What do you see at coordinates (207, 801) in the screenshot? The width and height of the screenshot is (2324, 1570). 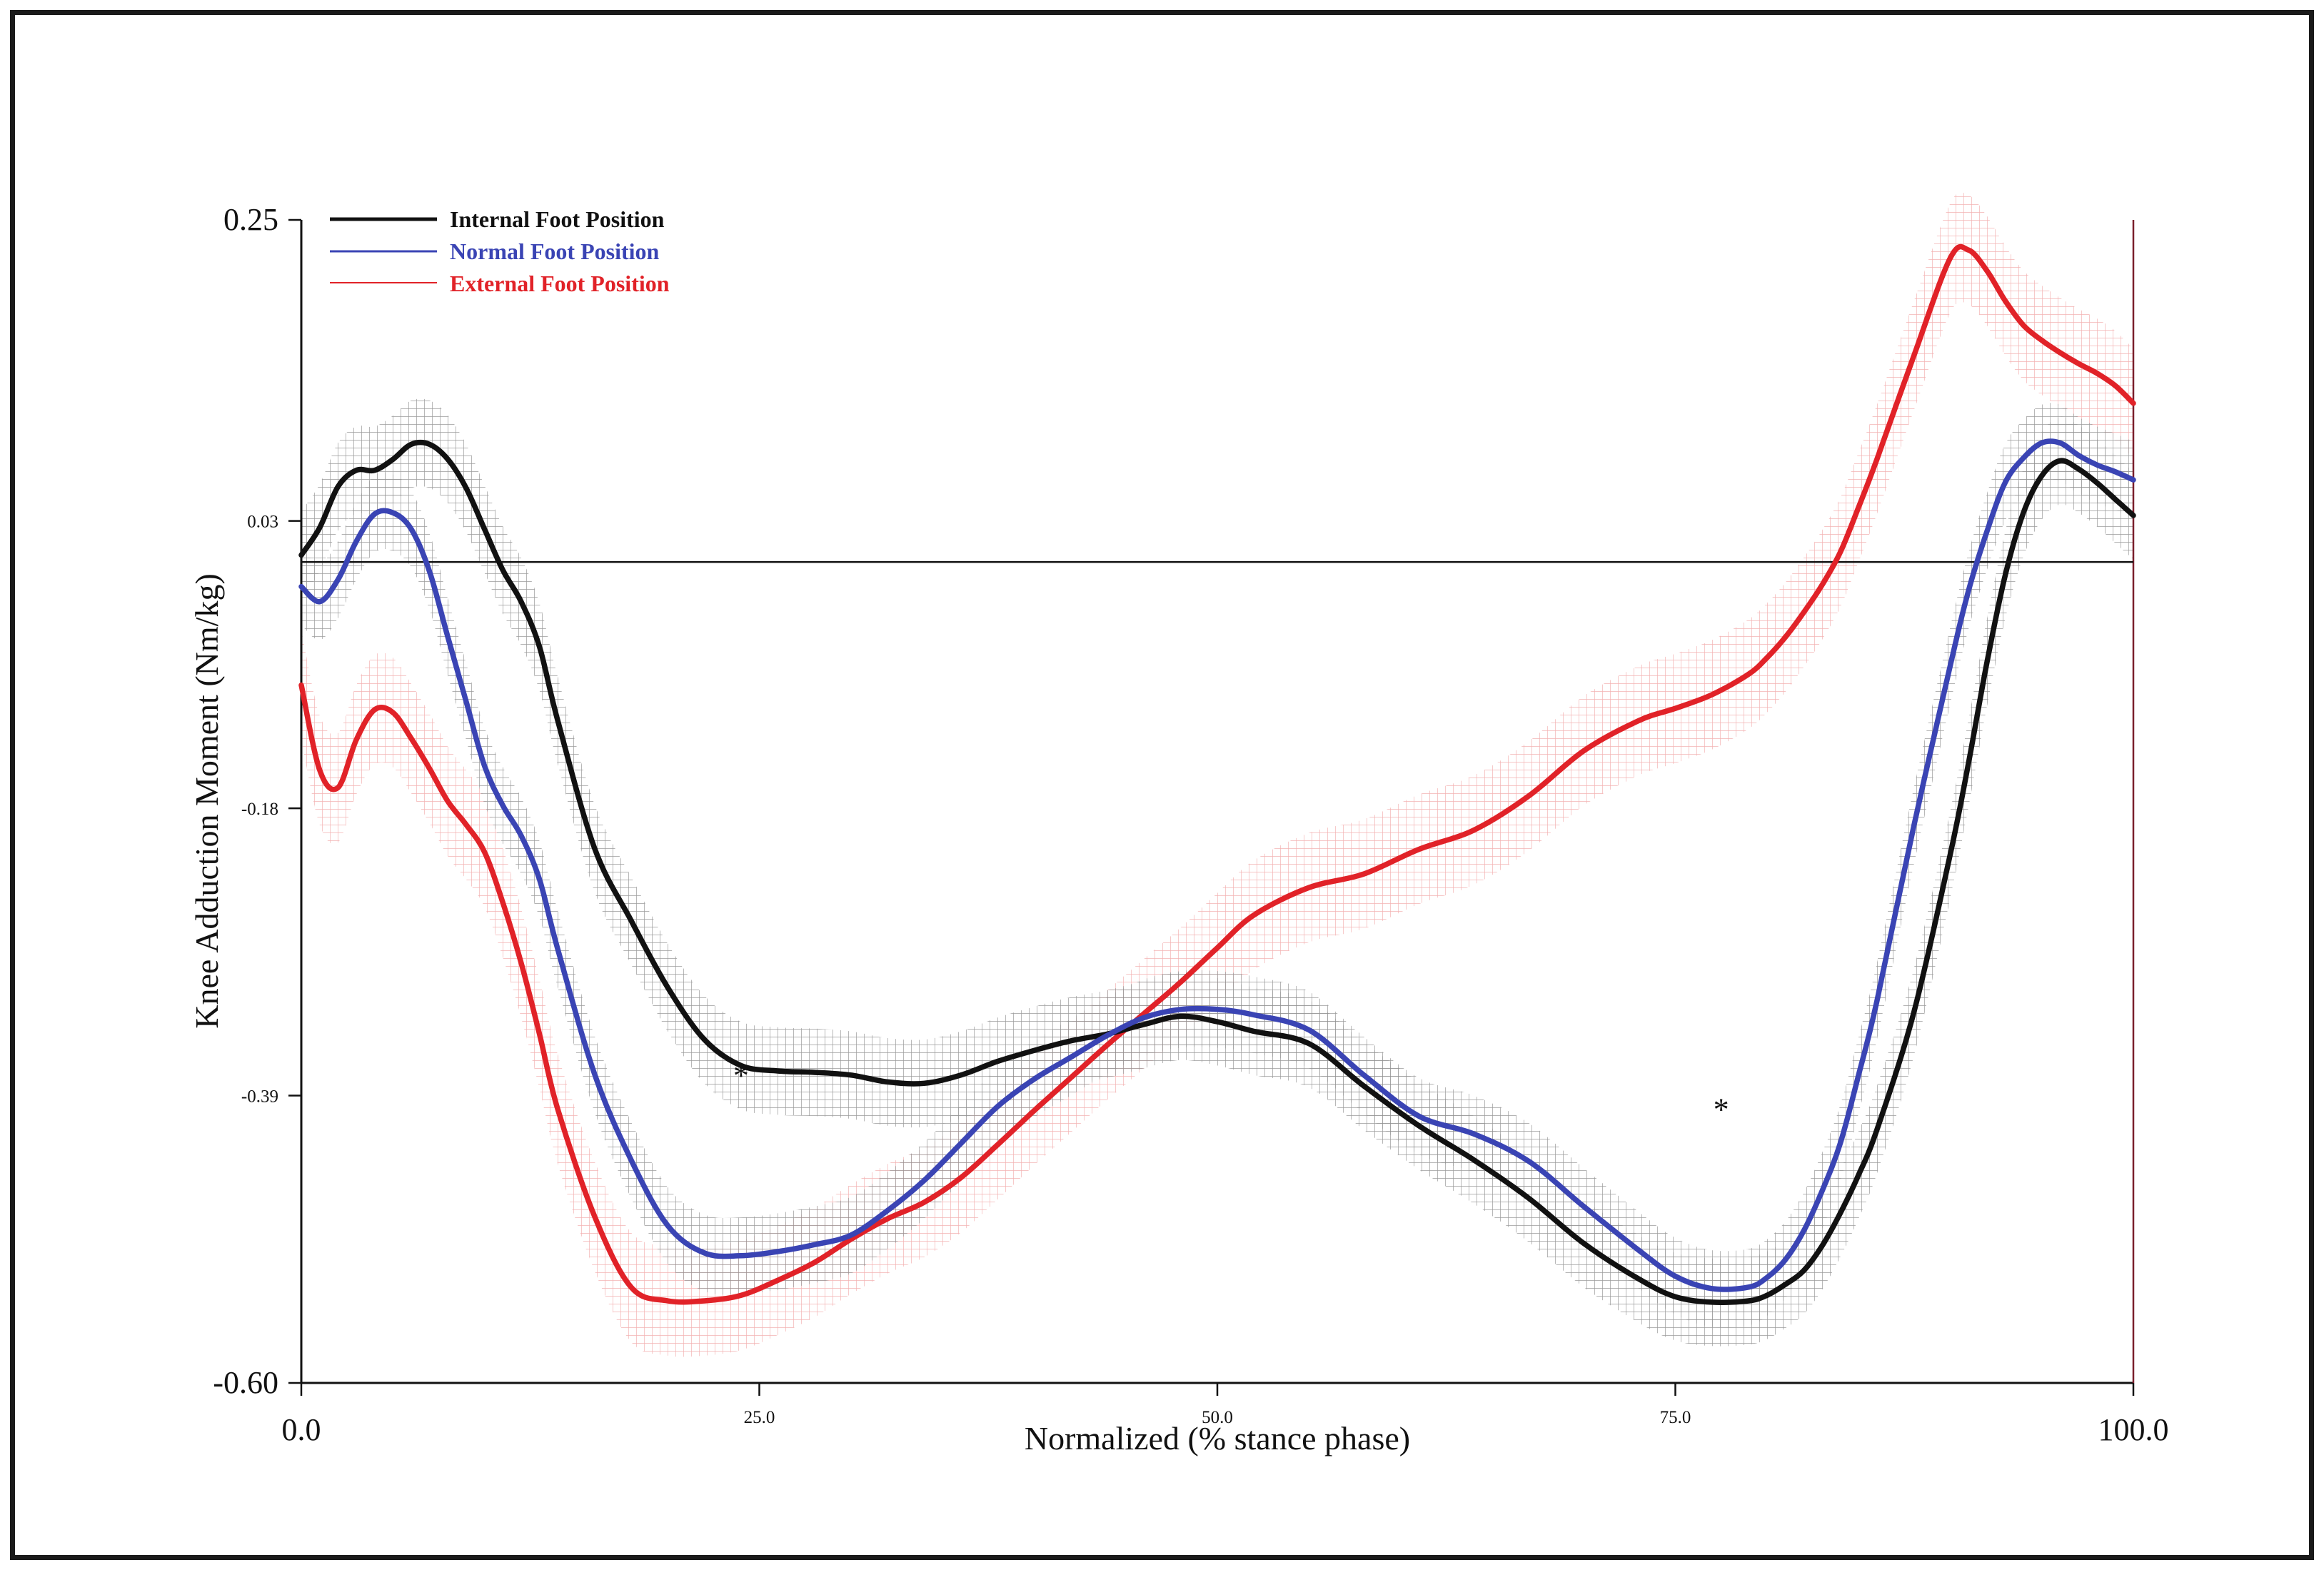 I see `y-axis-title: Knee Adduction Moment (Nm/kg)` at bounding box center [207, 801].